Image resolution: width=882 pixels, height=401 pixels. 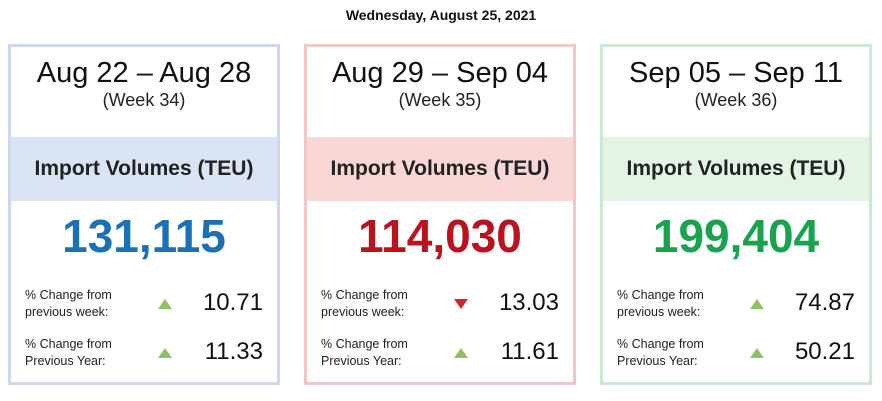 What do you see at coordinates (440, 100) in the screenshot?
I see `week-label: (Week 35)` at bounding box center [440, 100].